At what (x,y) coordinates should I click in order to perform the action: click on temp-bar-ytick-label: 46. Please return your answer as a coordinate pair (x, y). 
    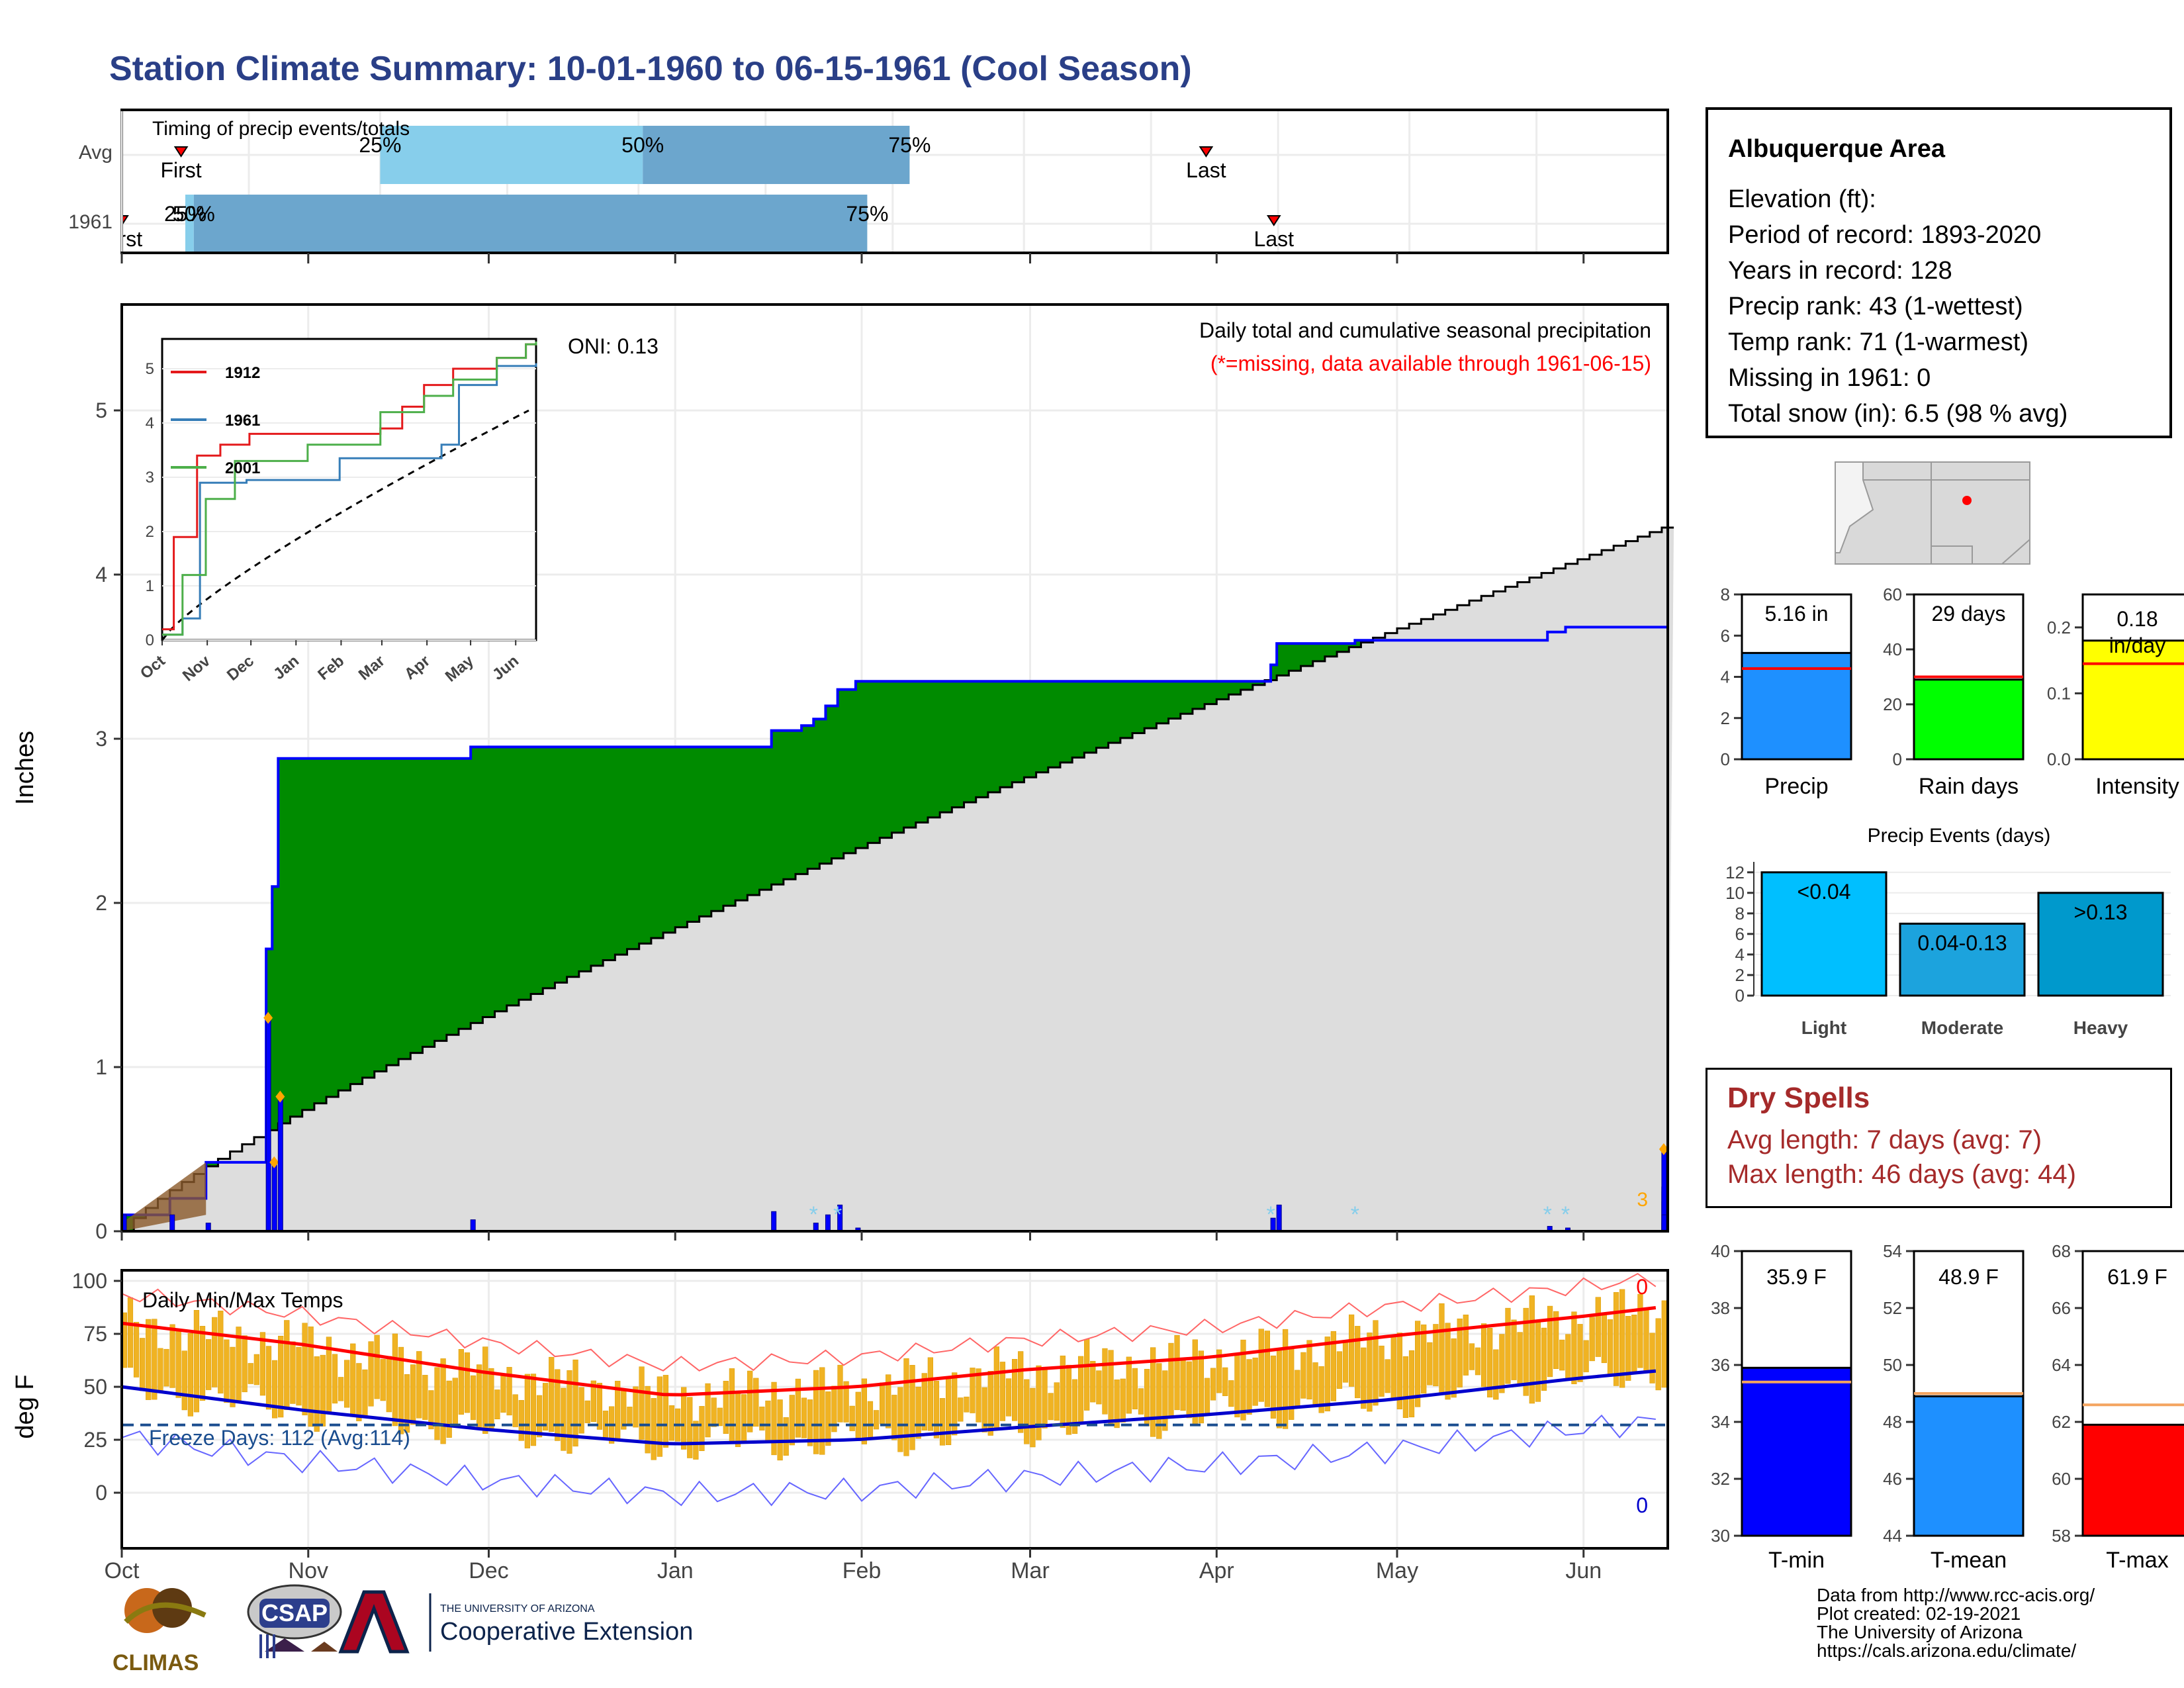
    Looking at the image, I should click on (1892, 1479).